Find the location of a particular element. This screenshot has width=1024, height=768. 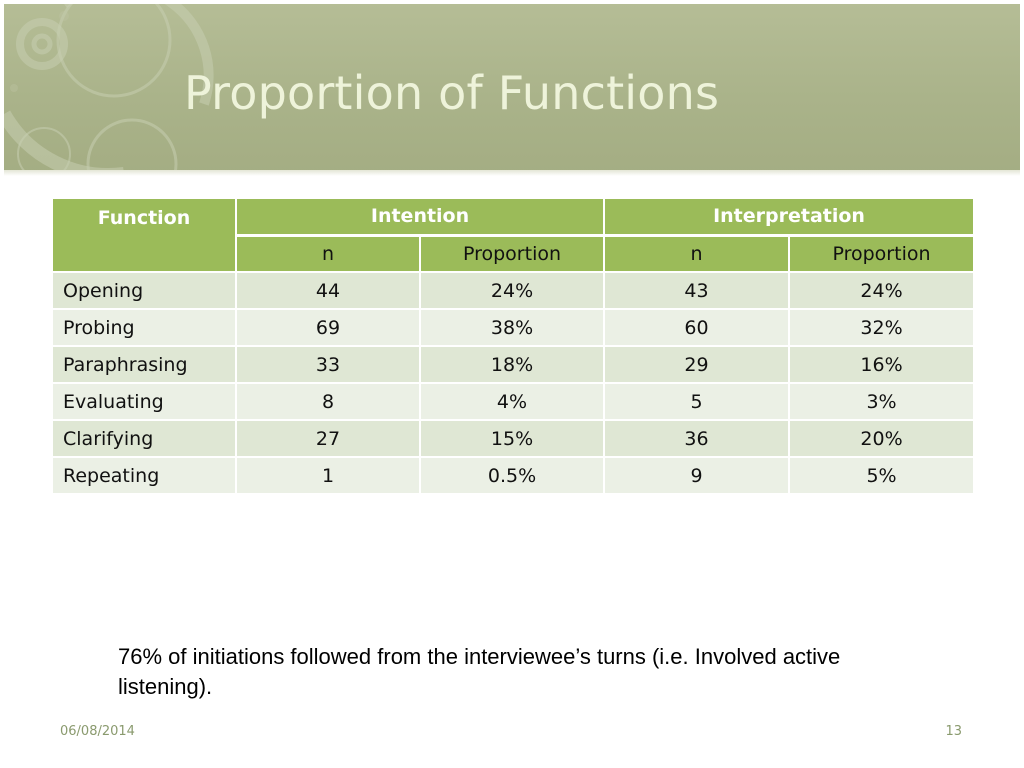

interpretation-proportion-cell: 32% is located at coordinates (882, 327).